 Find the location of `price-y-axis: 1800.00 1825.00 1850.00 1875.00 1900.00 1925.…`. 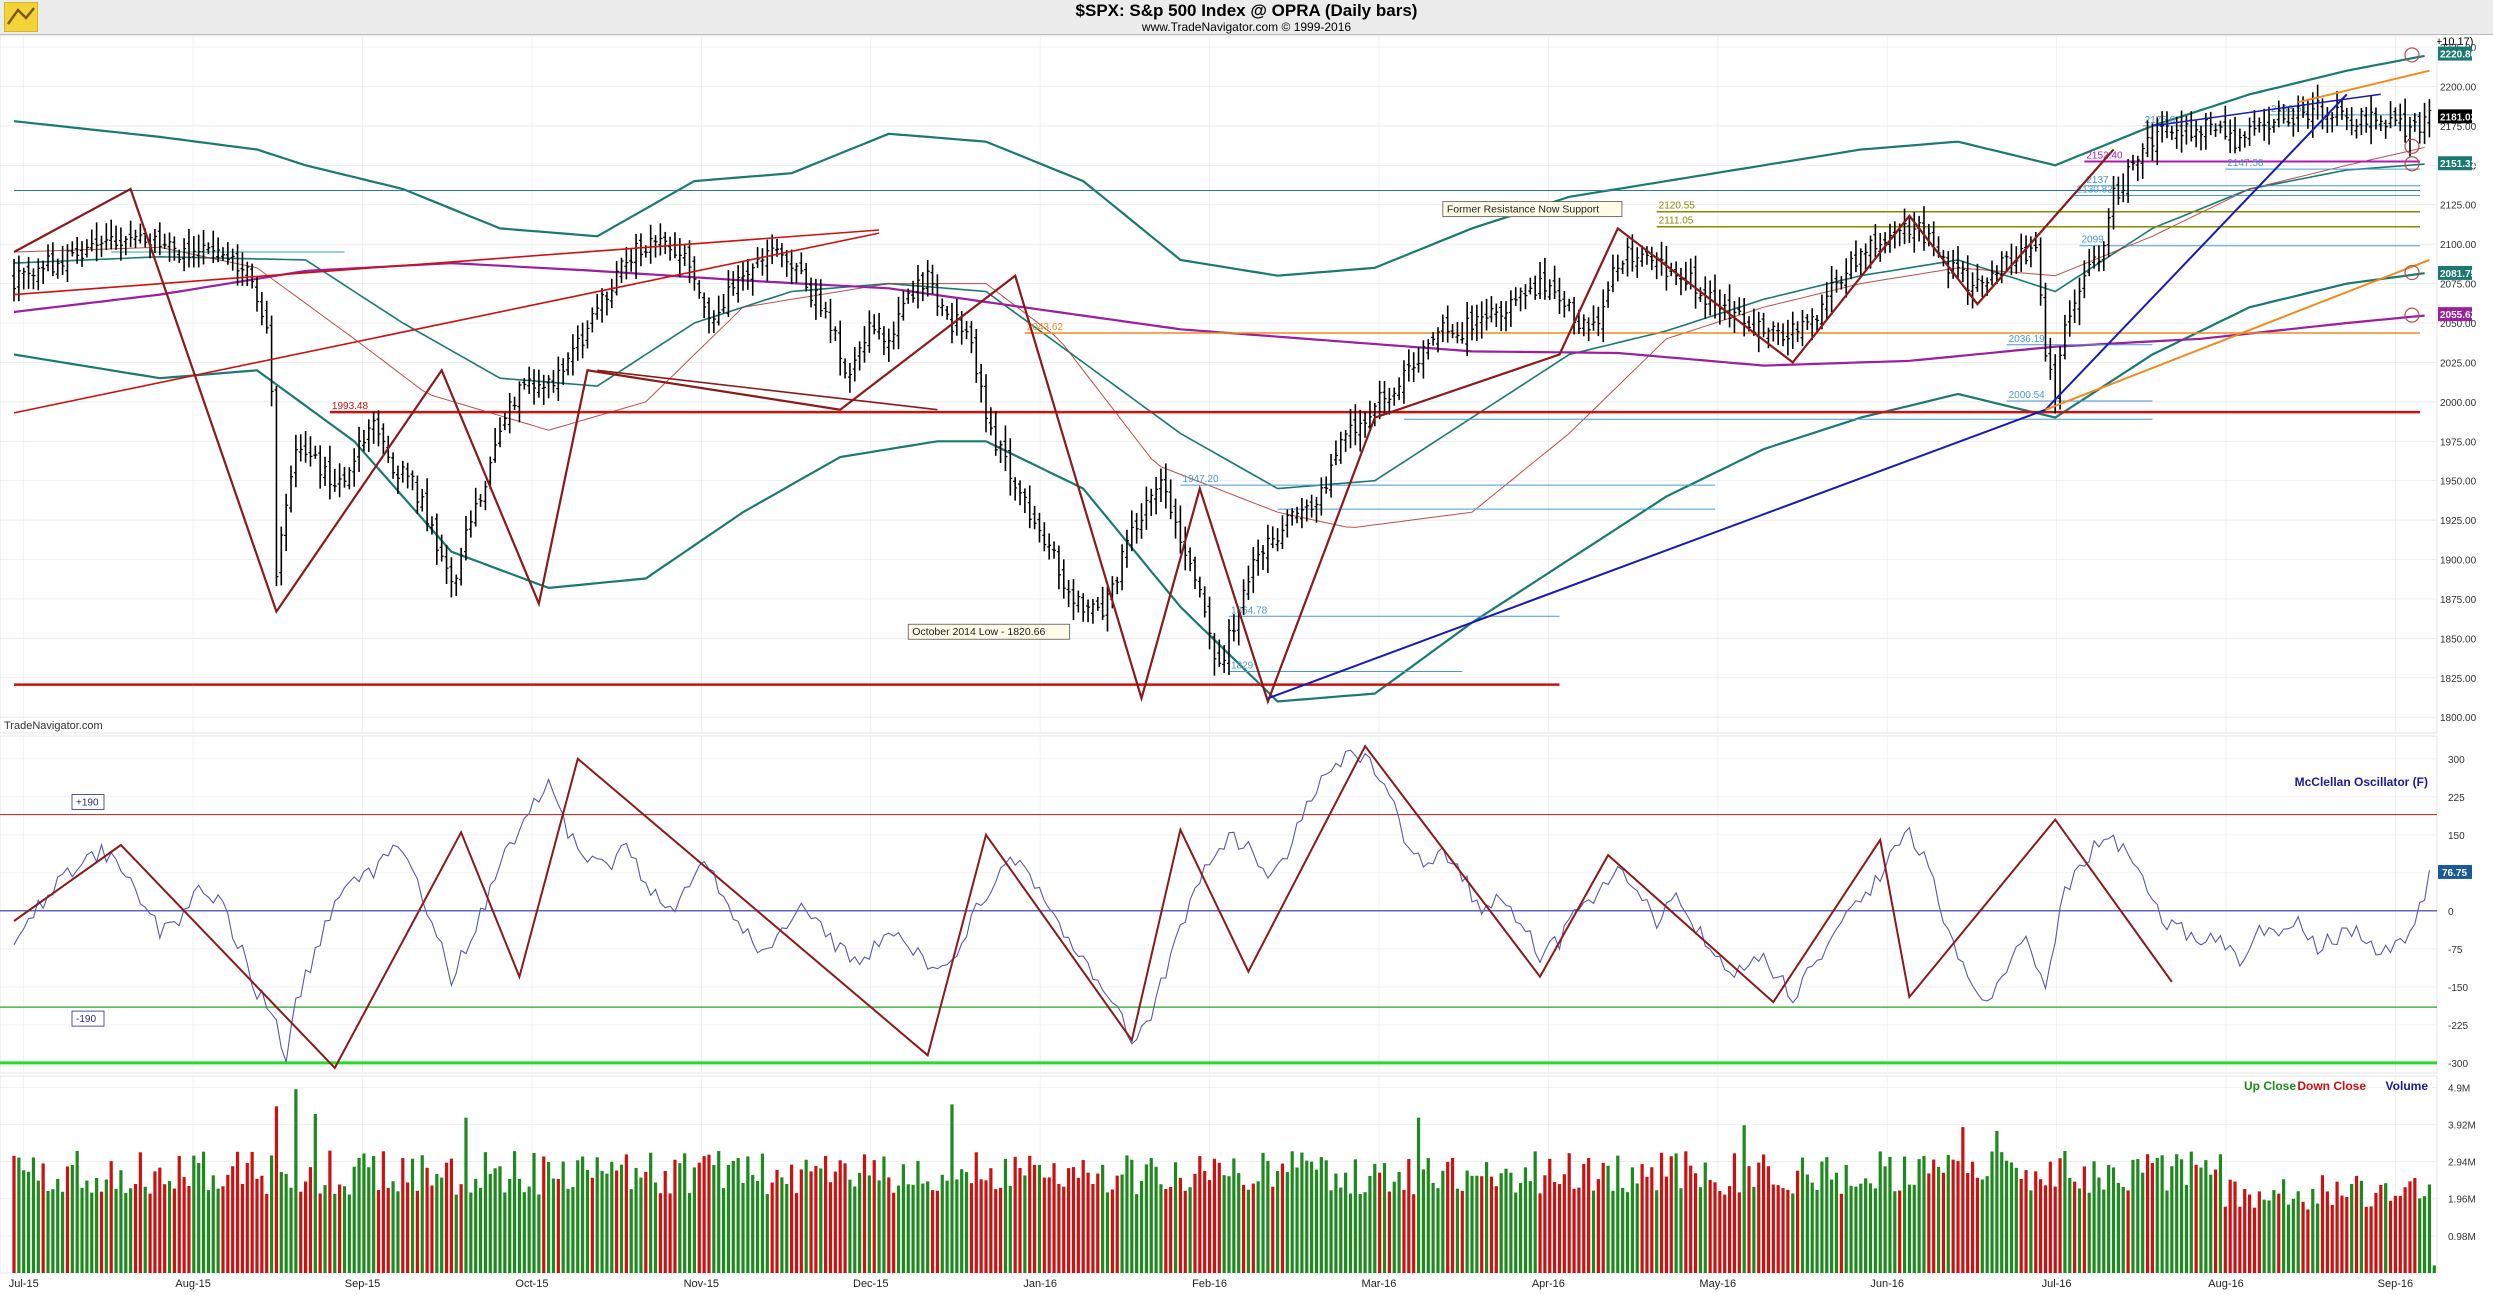

price-y-axis: 1800.00 1825.00 1850.00 1875.00 1900.00 1925.… is located at coordinates (2440, 383).